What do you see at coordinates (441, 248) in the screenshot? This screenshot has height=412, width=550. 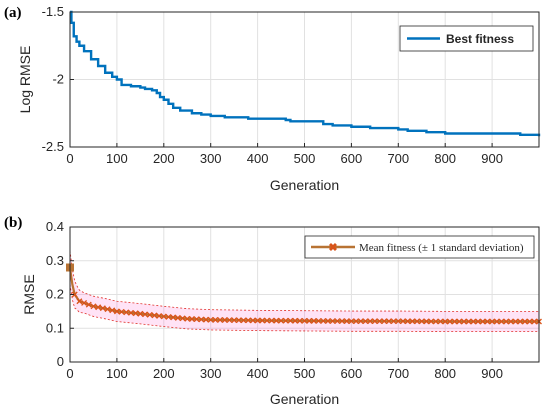 I see `legend-label-b: Mean fitness (± 1 standard deviation)` at bounding box center [441, 248].